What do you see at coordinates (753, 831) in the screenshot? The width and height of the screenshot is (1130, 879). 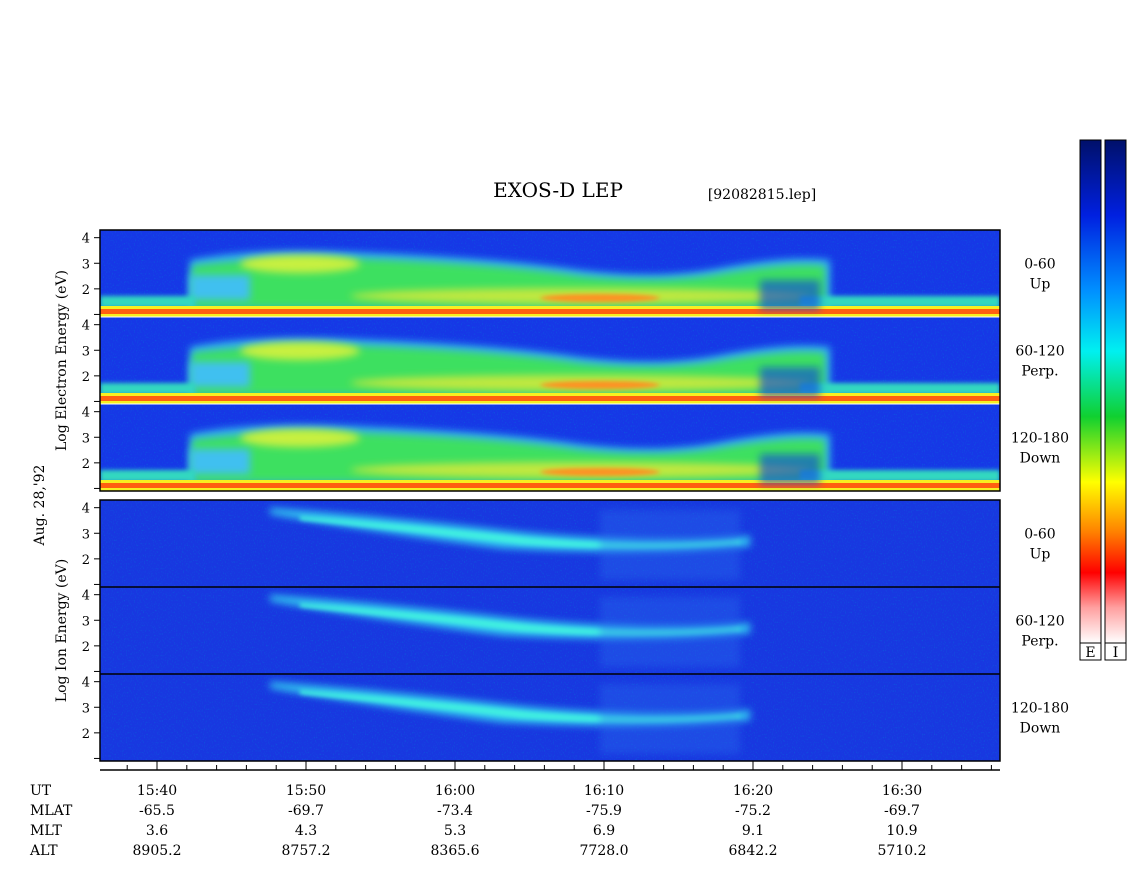 I see `row-value: 9.1` at bounding box center [753, 831].